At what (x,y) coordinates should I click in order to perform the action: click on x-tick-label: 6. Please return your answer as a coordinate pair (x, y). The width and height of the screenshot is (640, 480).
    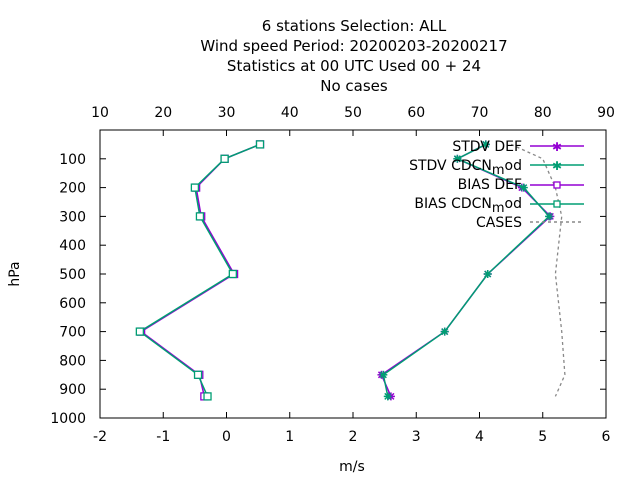
    Looking at the image, I should click on (606, 437).